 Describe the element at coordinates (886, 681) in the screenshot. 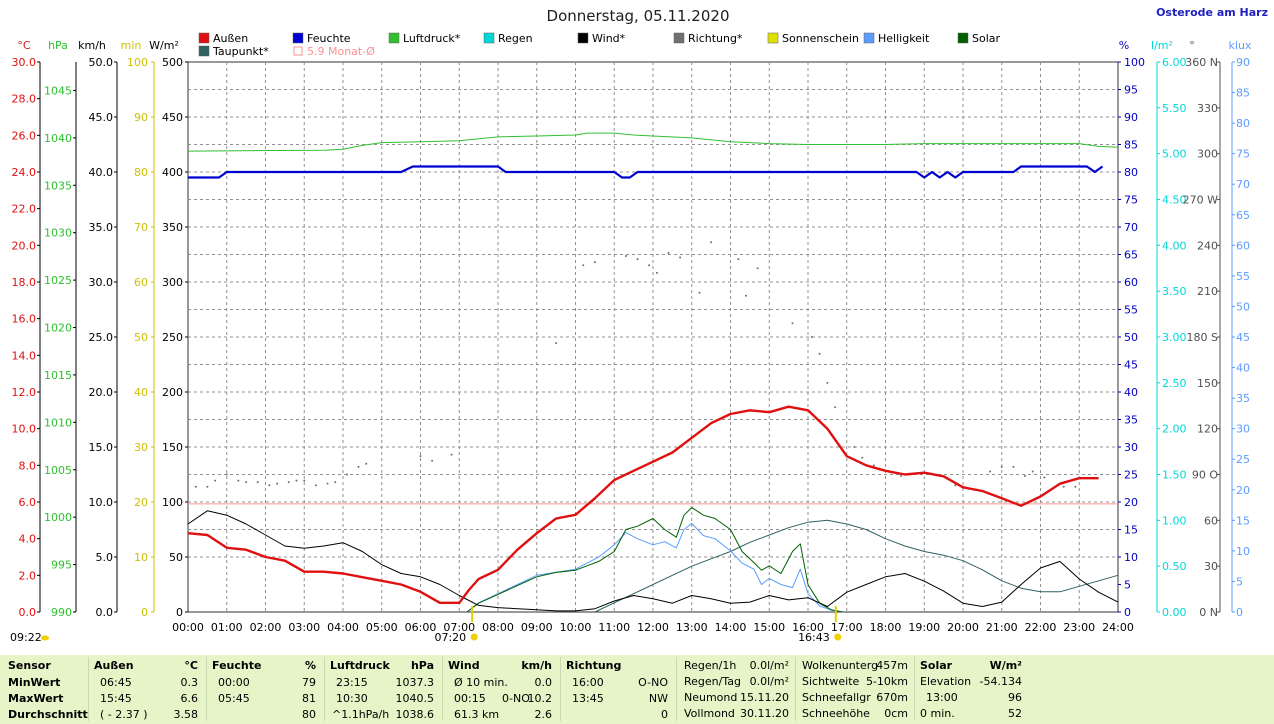

I see `stat-sicht-value: 5-10km` at that location.